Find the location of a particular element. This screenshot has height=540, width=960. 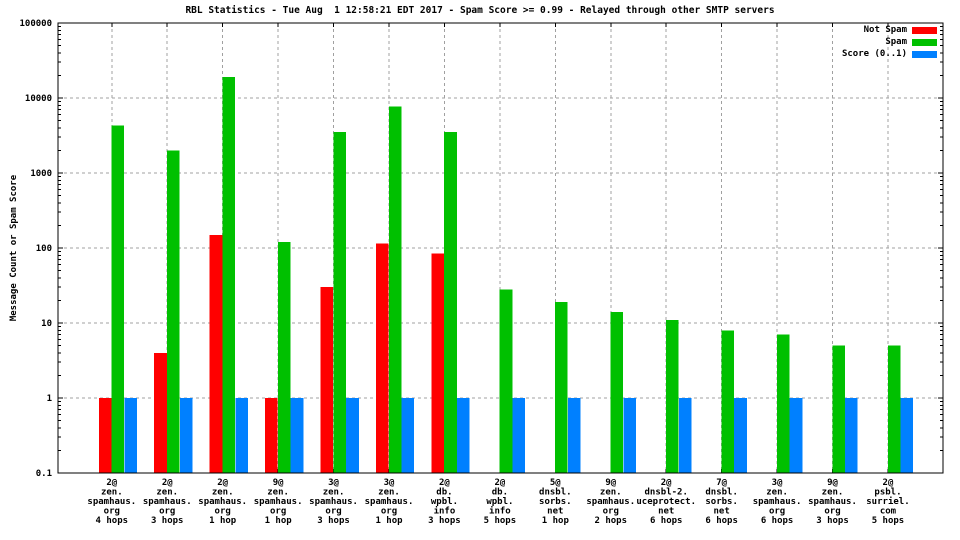

legend-label: Score (0..1) is located at coordinates (874, 54).